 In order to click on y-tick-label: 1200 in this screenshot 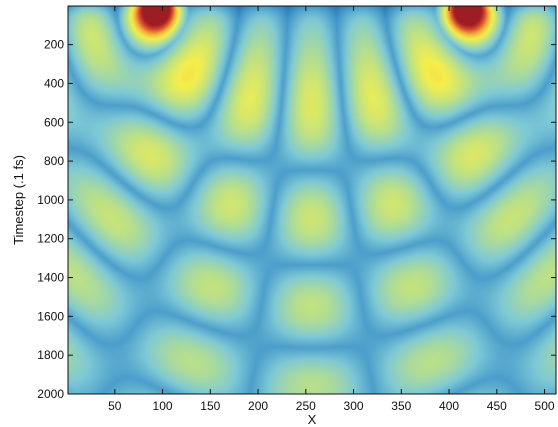, I will do `click(50, 239)`.